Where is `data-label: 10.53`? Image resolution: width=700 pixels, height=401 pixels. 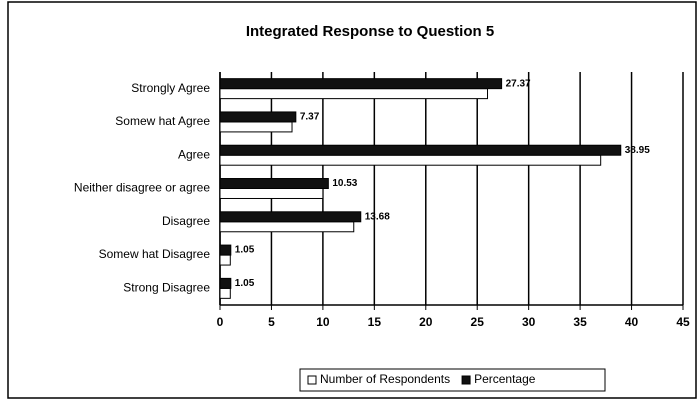 data-label: 10.53 is located at coordinates (344, 183).